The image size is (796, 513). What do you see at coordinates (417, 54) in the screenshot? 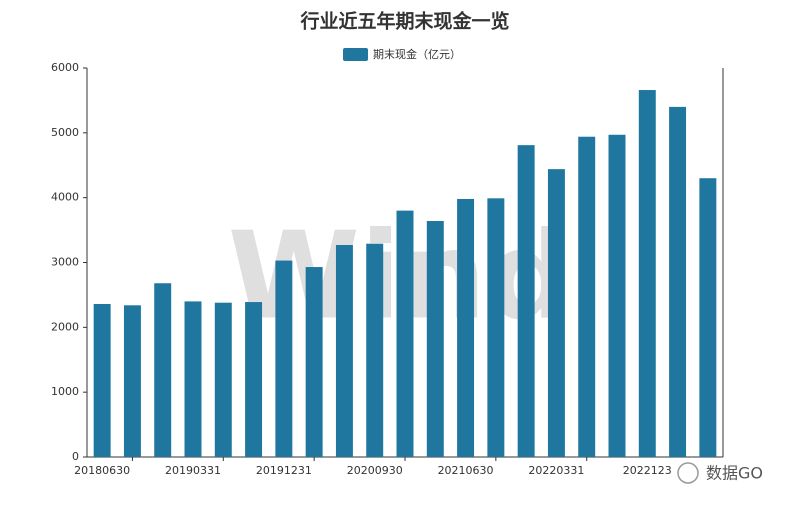
I see `legend-label: 期末现金（亿元）` at bounding box center [417, 54].